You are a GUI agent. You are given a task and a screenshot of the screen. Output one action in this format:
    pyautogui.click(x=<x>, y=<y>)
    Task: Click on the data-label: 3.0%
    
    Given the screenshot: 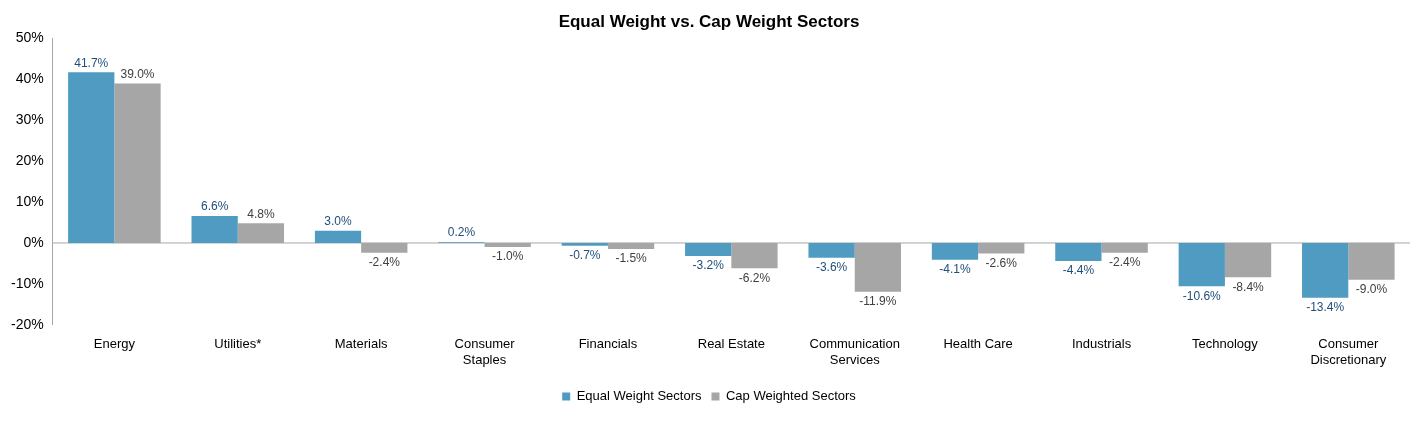 What is the action you would take?
    pyautogui.click(x=338, y=221)
    